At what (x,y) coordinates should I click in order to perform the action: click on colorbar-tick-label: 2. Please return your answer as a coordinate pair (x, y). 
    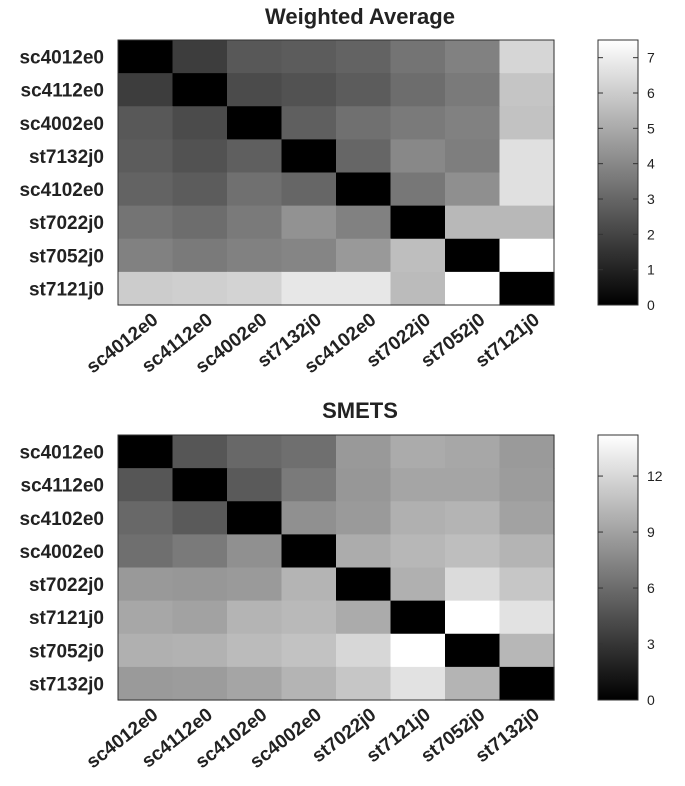
    Looking at the image, I should click on (651, 234).